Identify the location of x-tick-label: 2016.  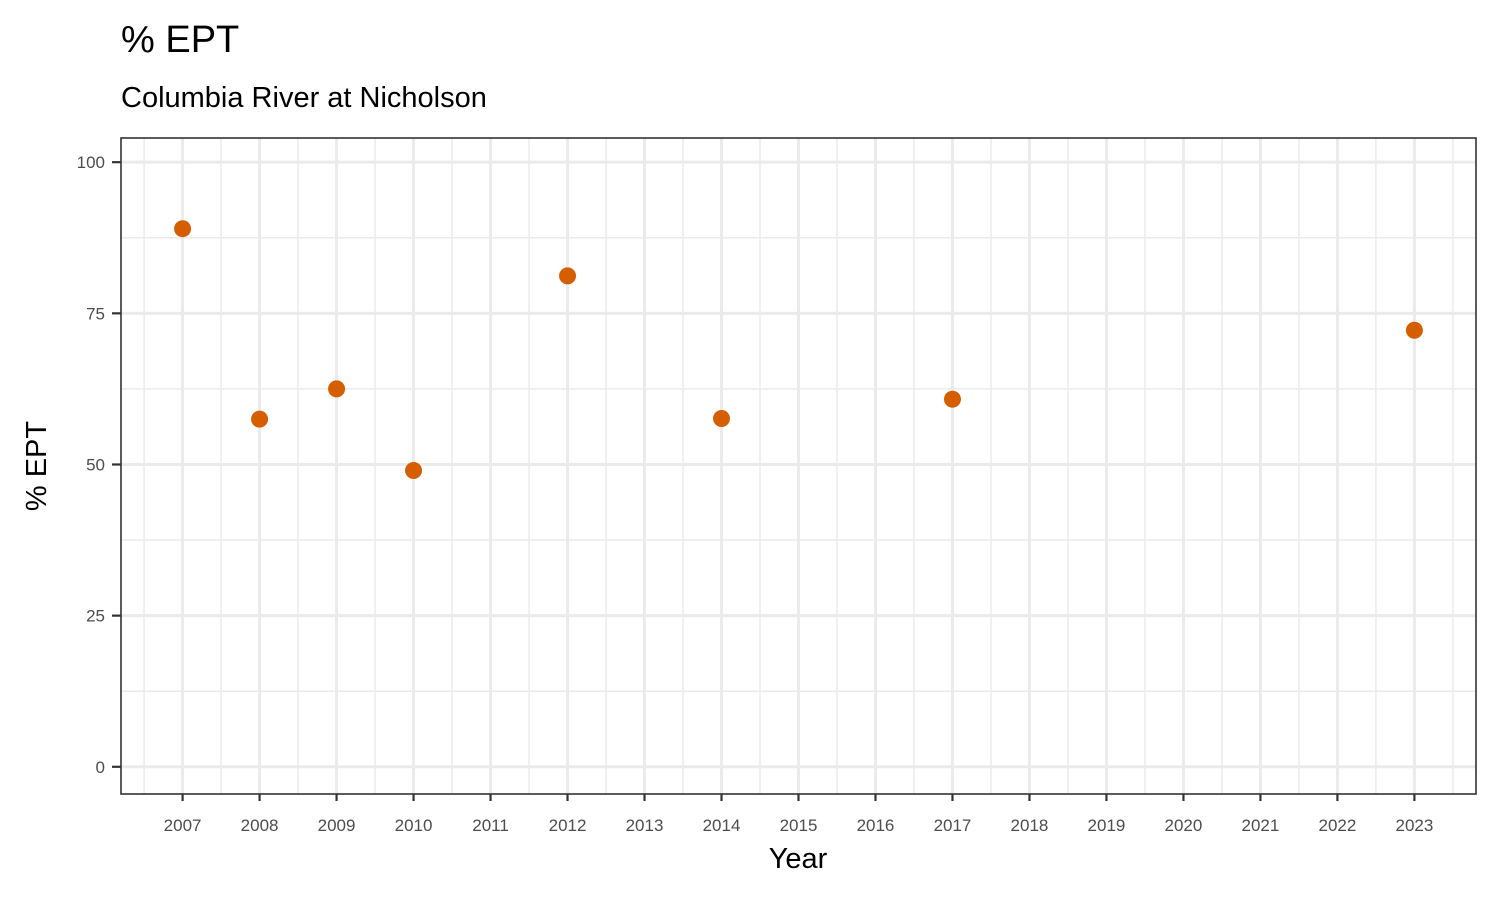
(876, 825).